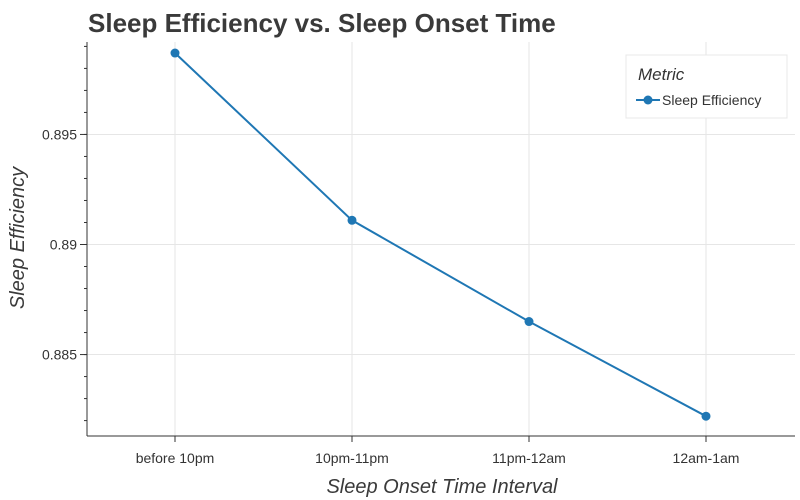 This screenshot has height=500, width=800. Describe the element at coordinates (711, 100) in the screenshot. I see `legend-label-sleep-efficiency: Sleep Efficiency` at that location.